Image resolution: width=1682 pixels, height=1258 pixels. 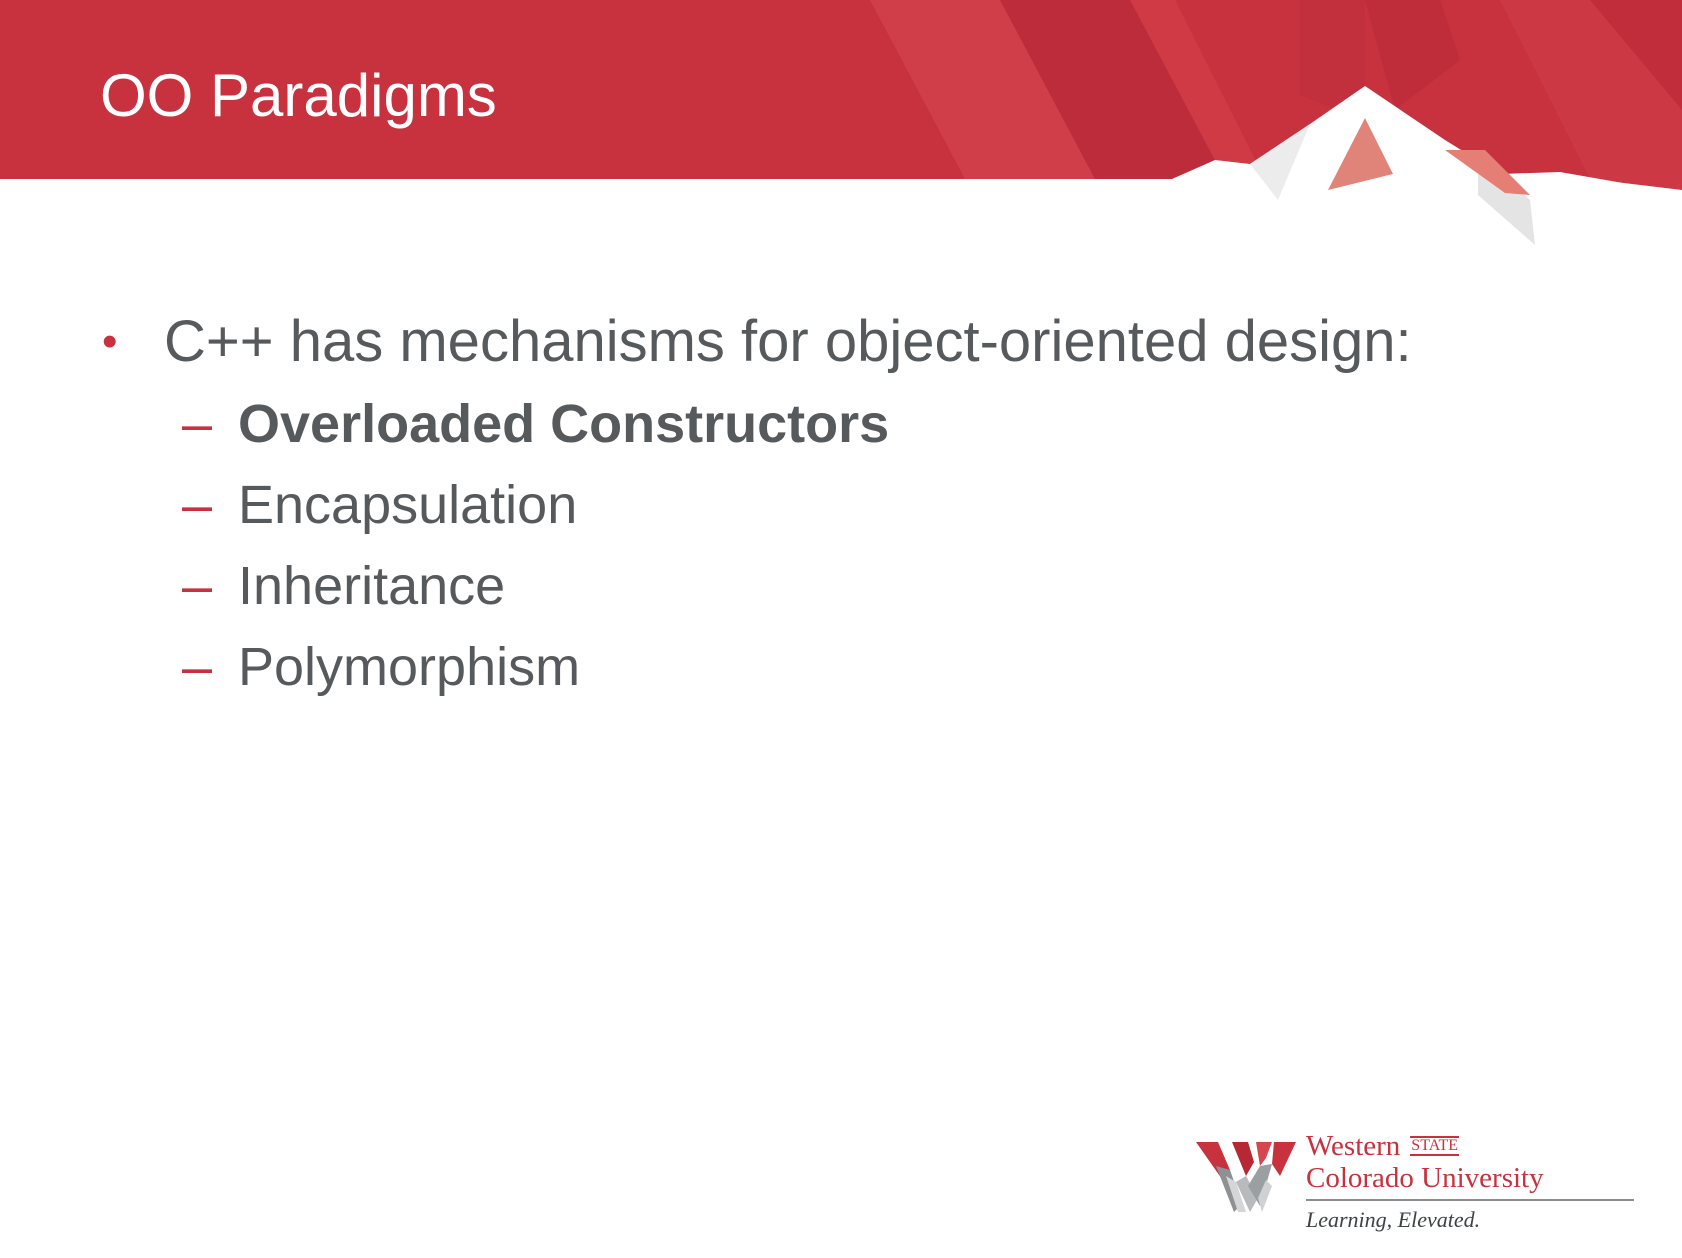 What do you see at coordinates (1425, 1178) in the screenshot?
I see `logo-name-line2: Colorado University` at bounding box center [1425, 1178].